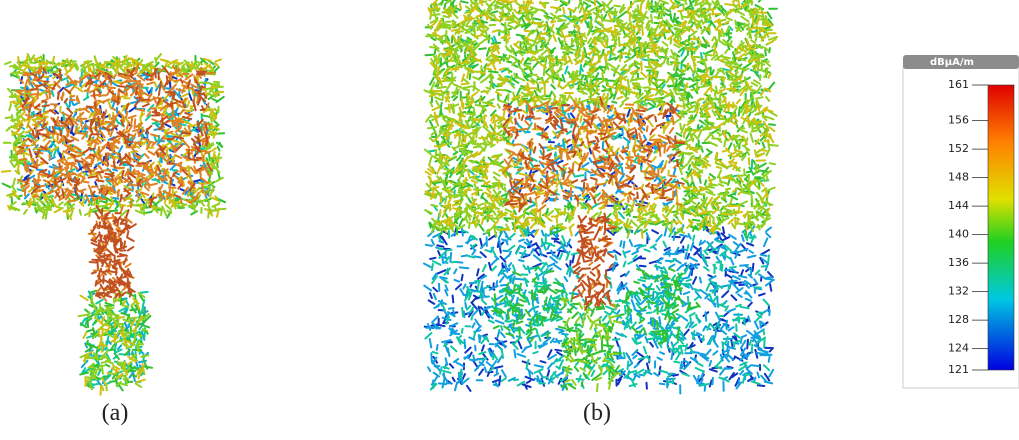 The width and height of the screenshot is (1019, 440). What do you see at coordinates (958, 319) in the screenshot?
I see `tick-label: 128` at bounding box center [958, 319].